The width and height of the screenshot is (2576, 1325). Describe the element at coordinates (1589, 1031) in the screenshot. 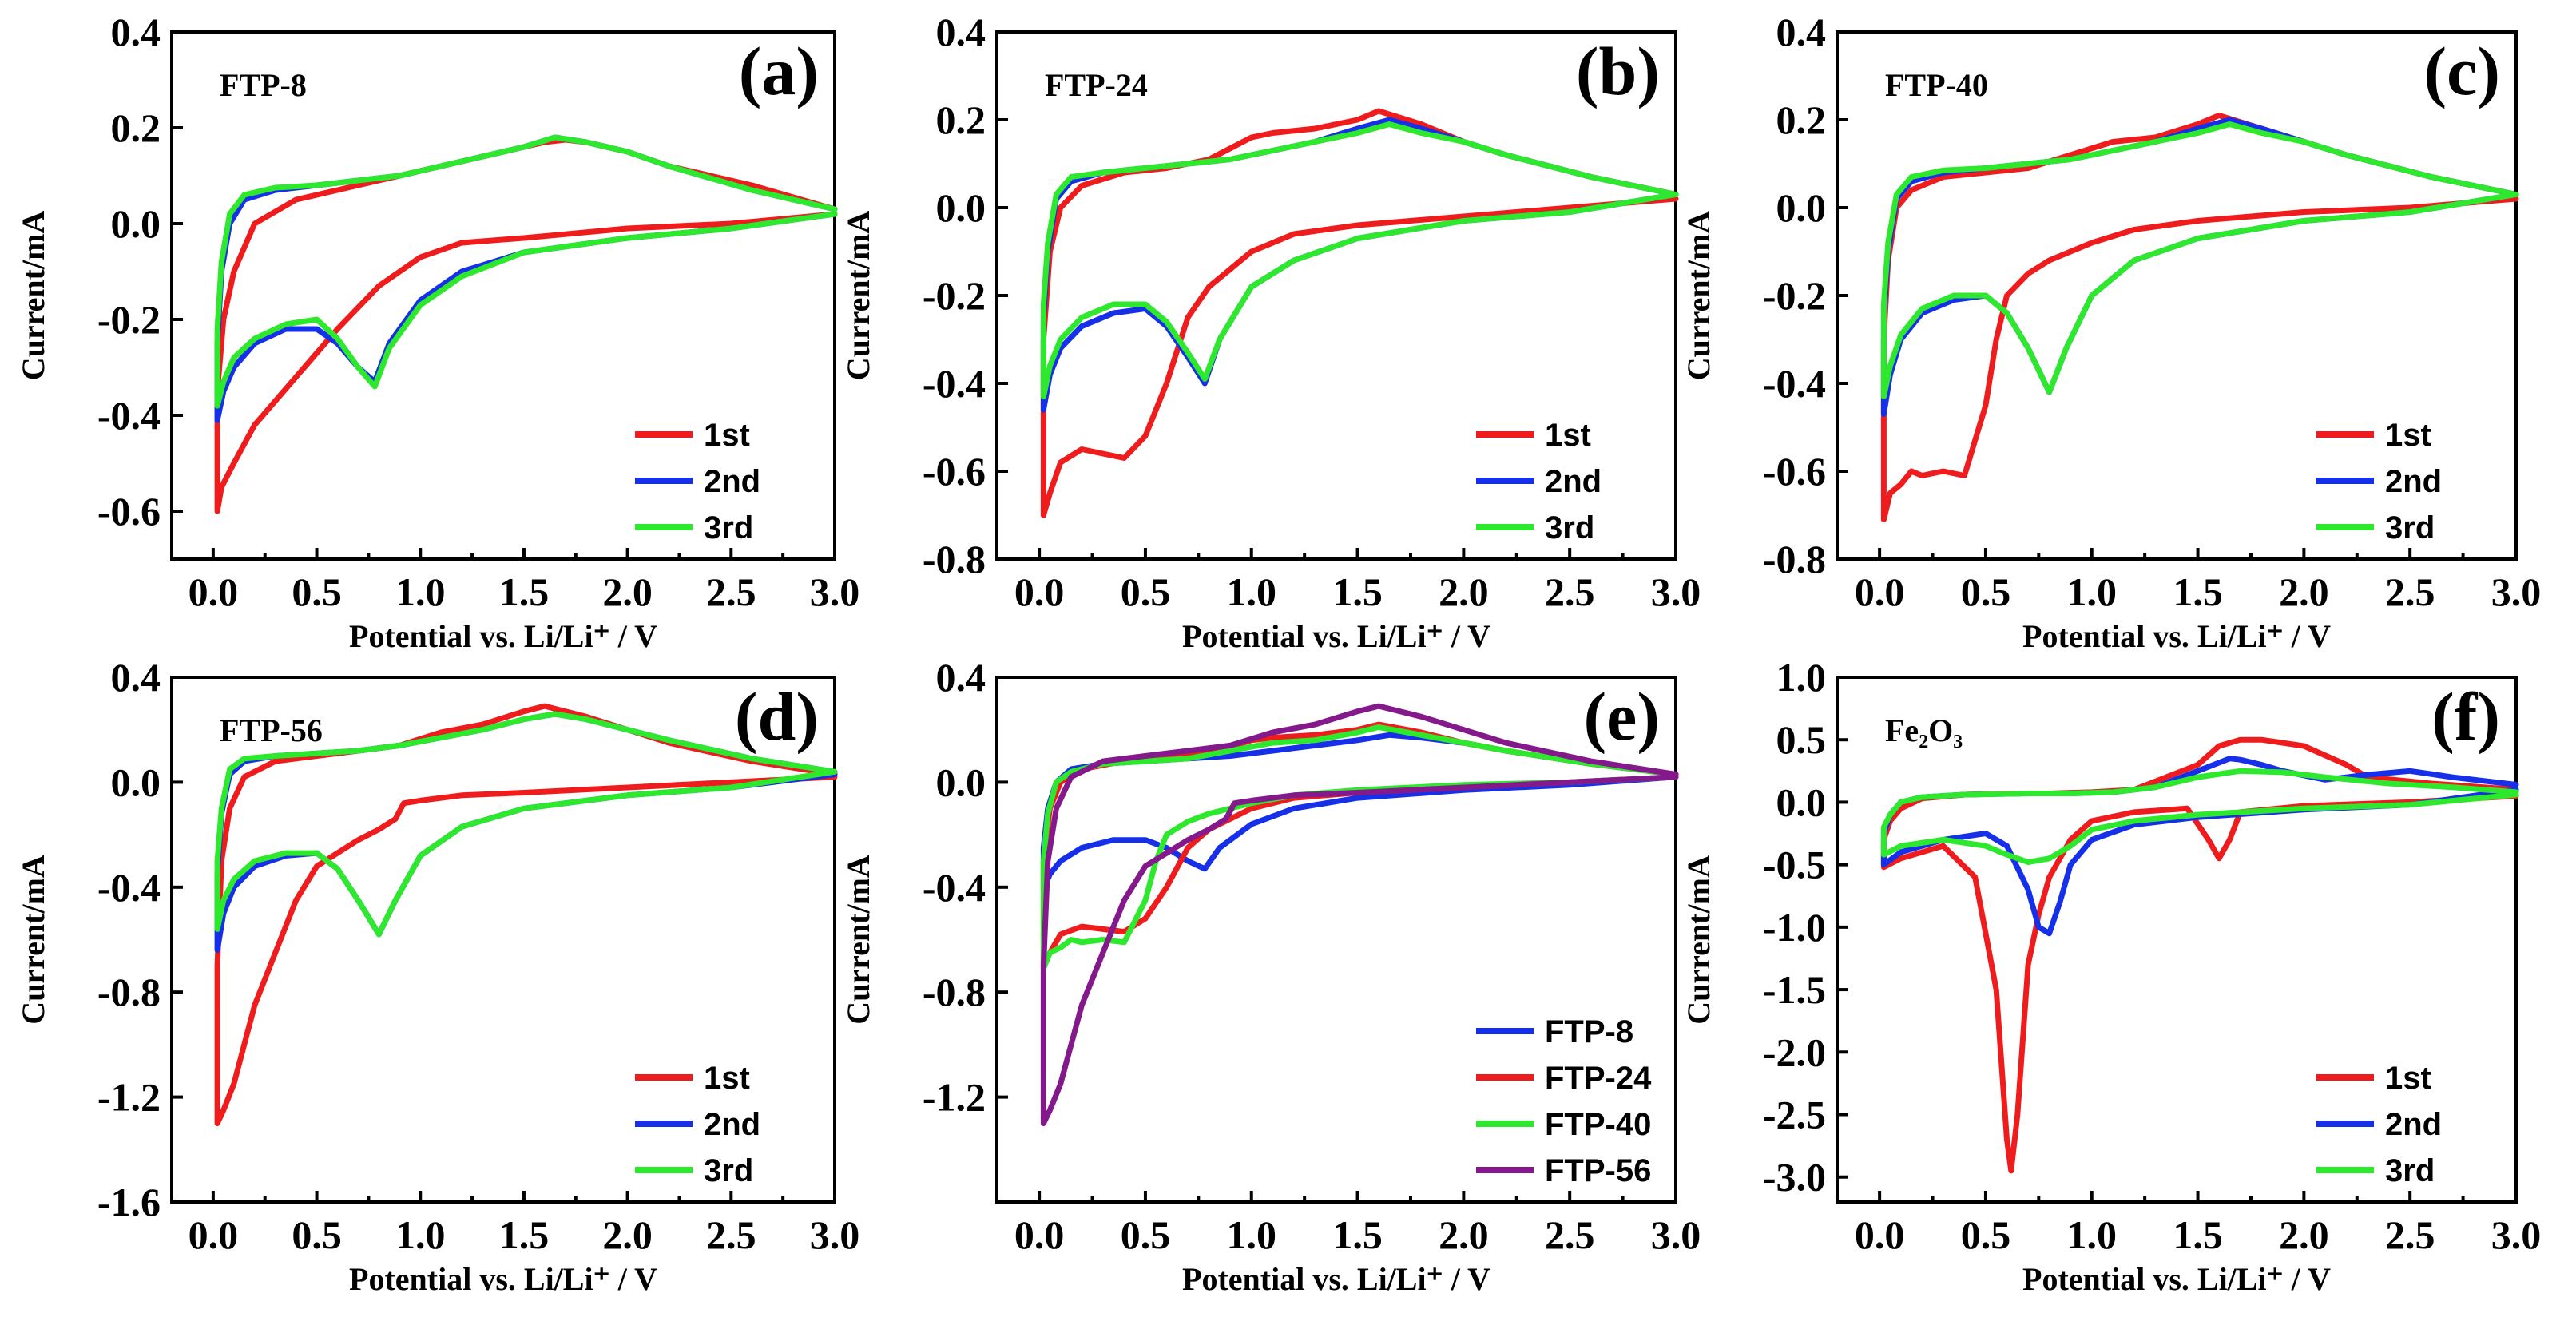

I see `legend-label: FTP-8` at that location.